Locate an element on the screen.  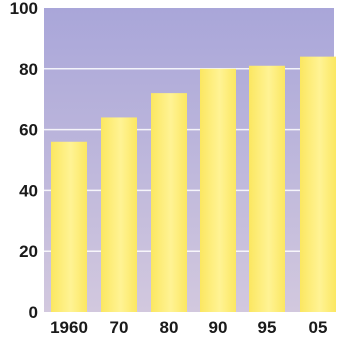
x-axis: 1960 70 80 90 95 05 is located at coordinates (188, 327).